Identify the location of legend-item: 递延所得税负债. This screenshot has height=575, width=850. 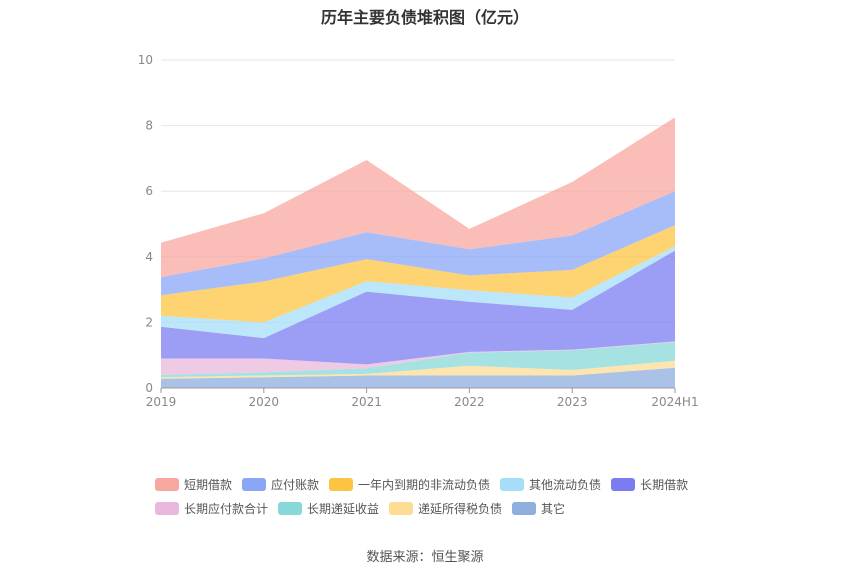
(445, 508).